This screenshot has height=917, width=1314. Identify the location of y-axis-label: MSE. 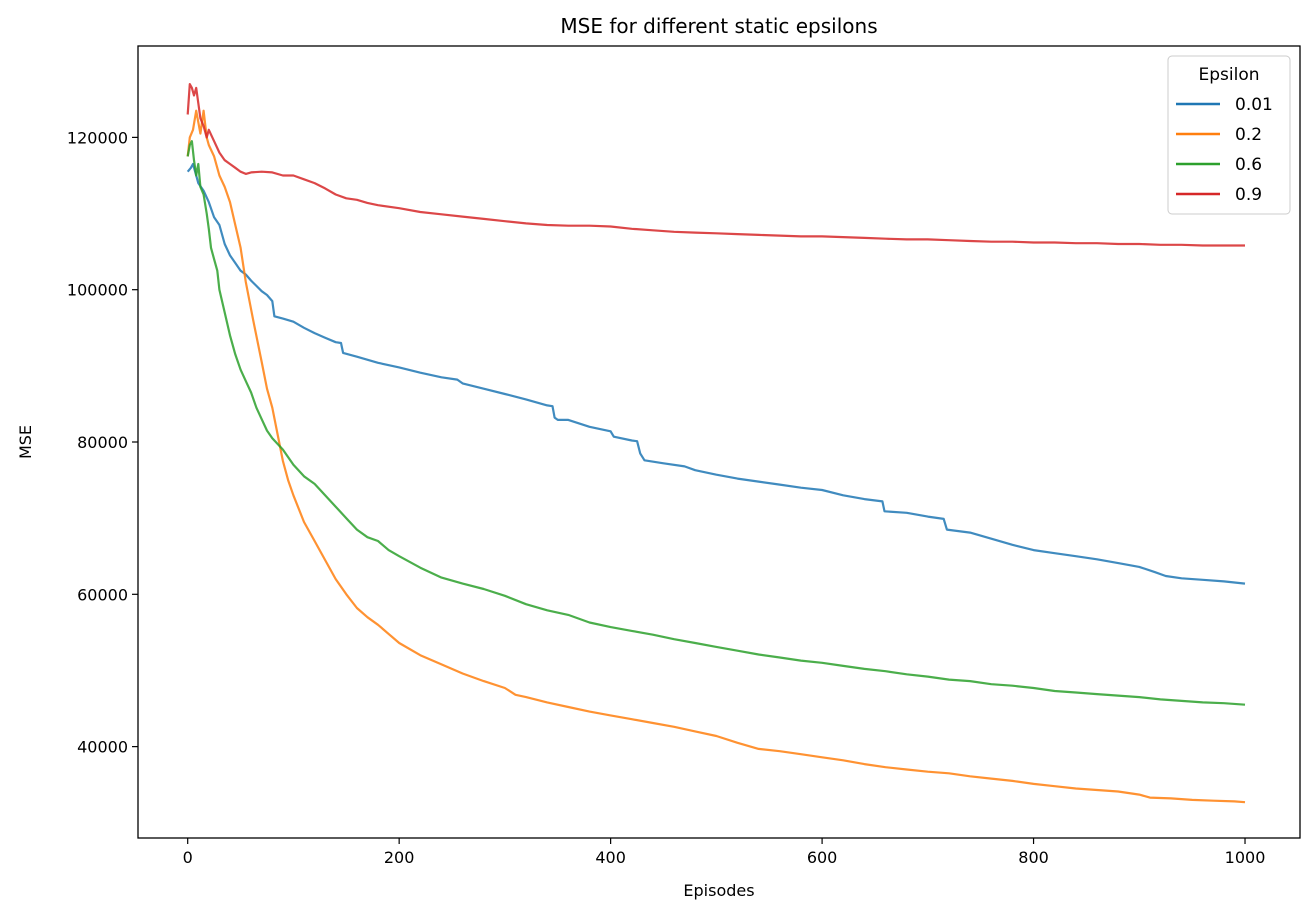
(25, 442).